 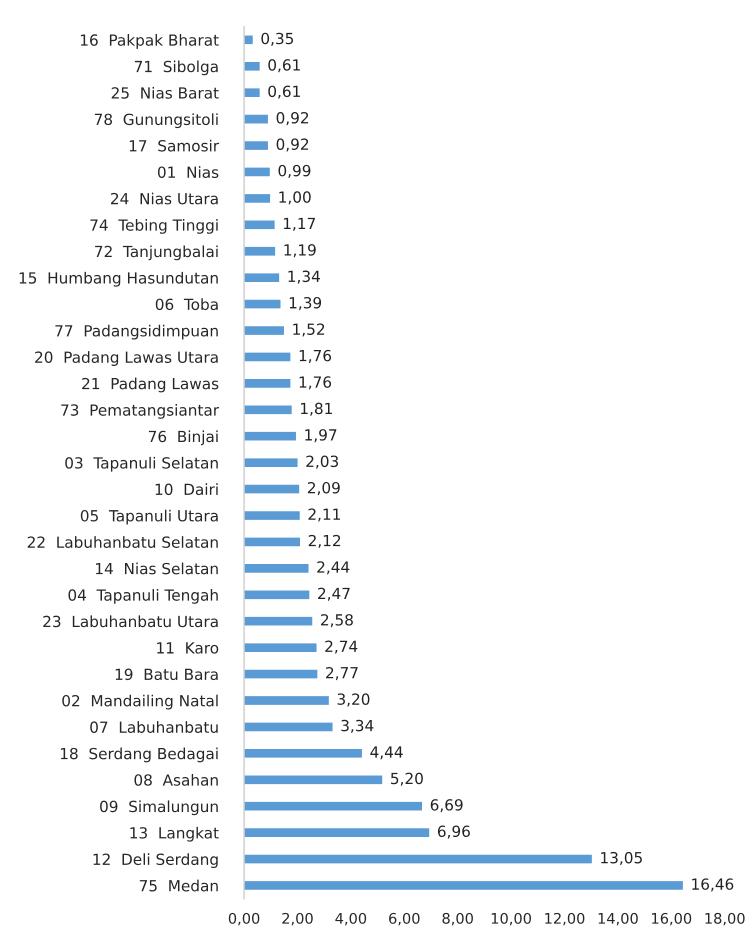 I want to click on data-label: 1,34, so click(x=304, y=277).